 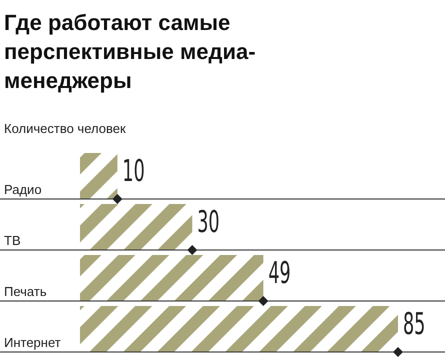 I want to click on chart-subtitle: Количество человек, so click(x=65, y=128).